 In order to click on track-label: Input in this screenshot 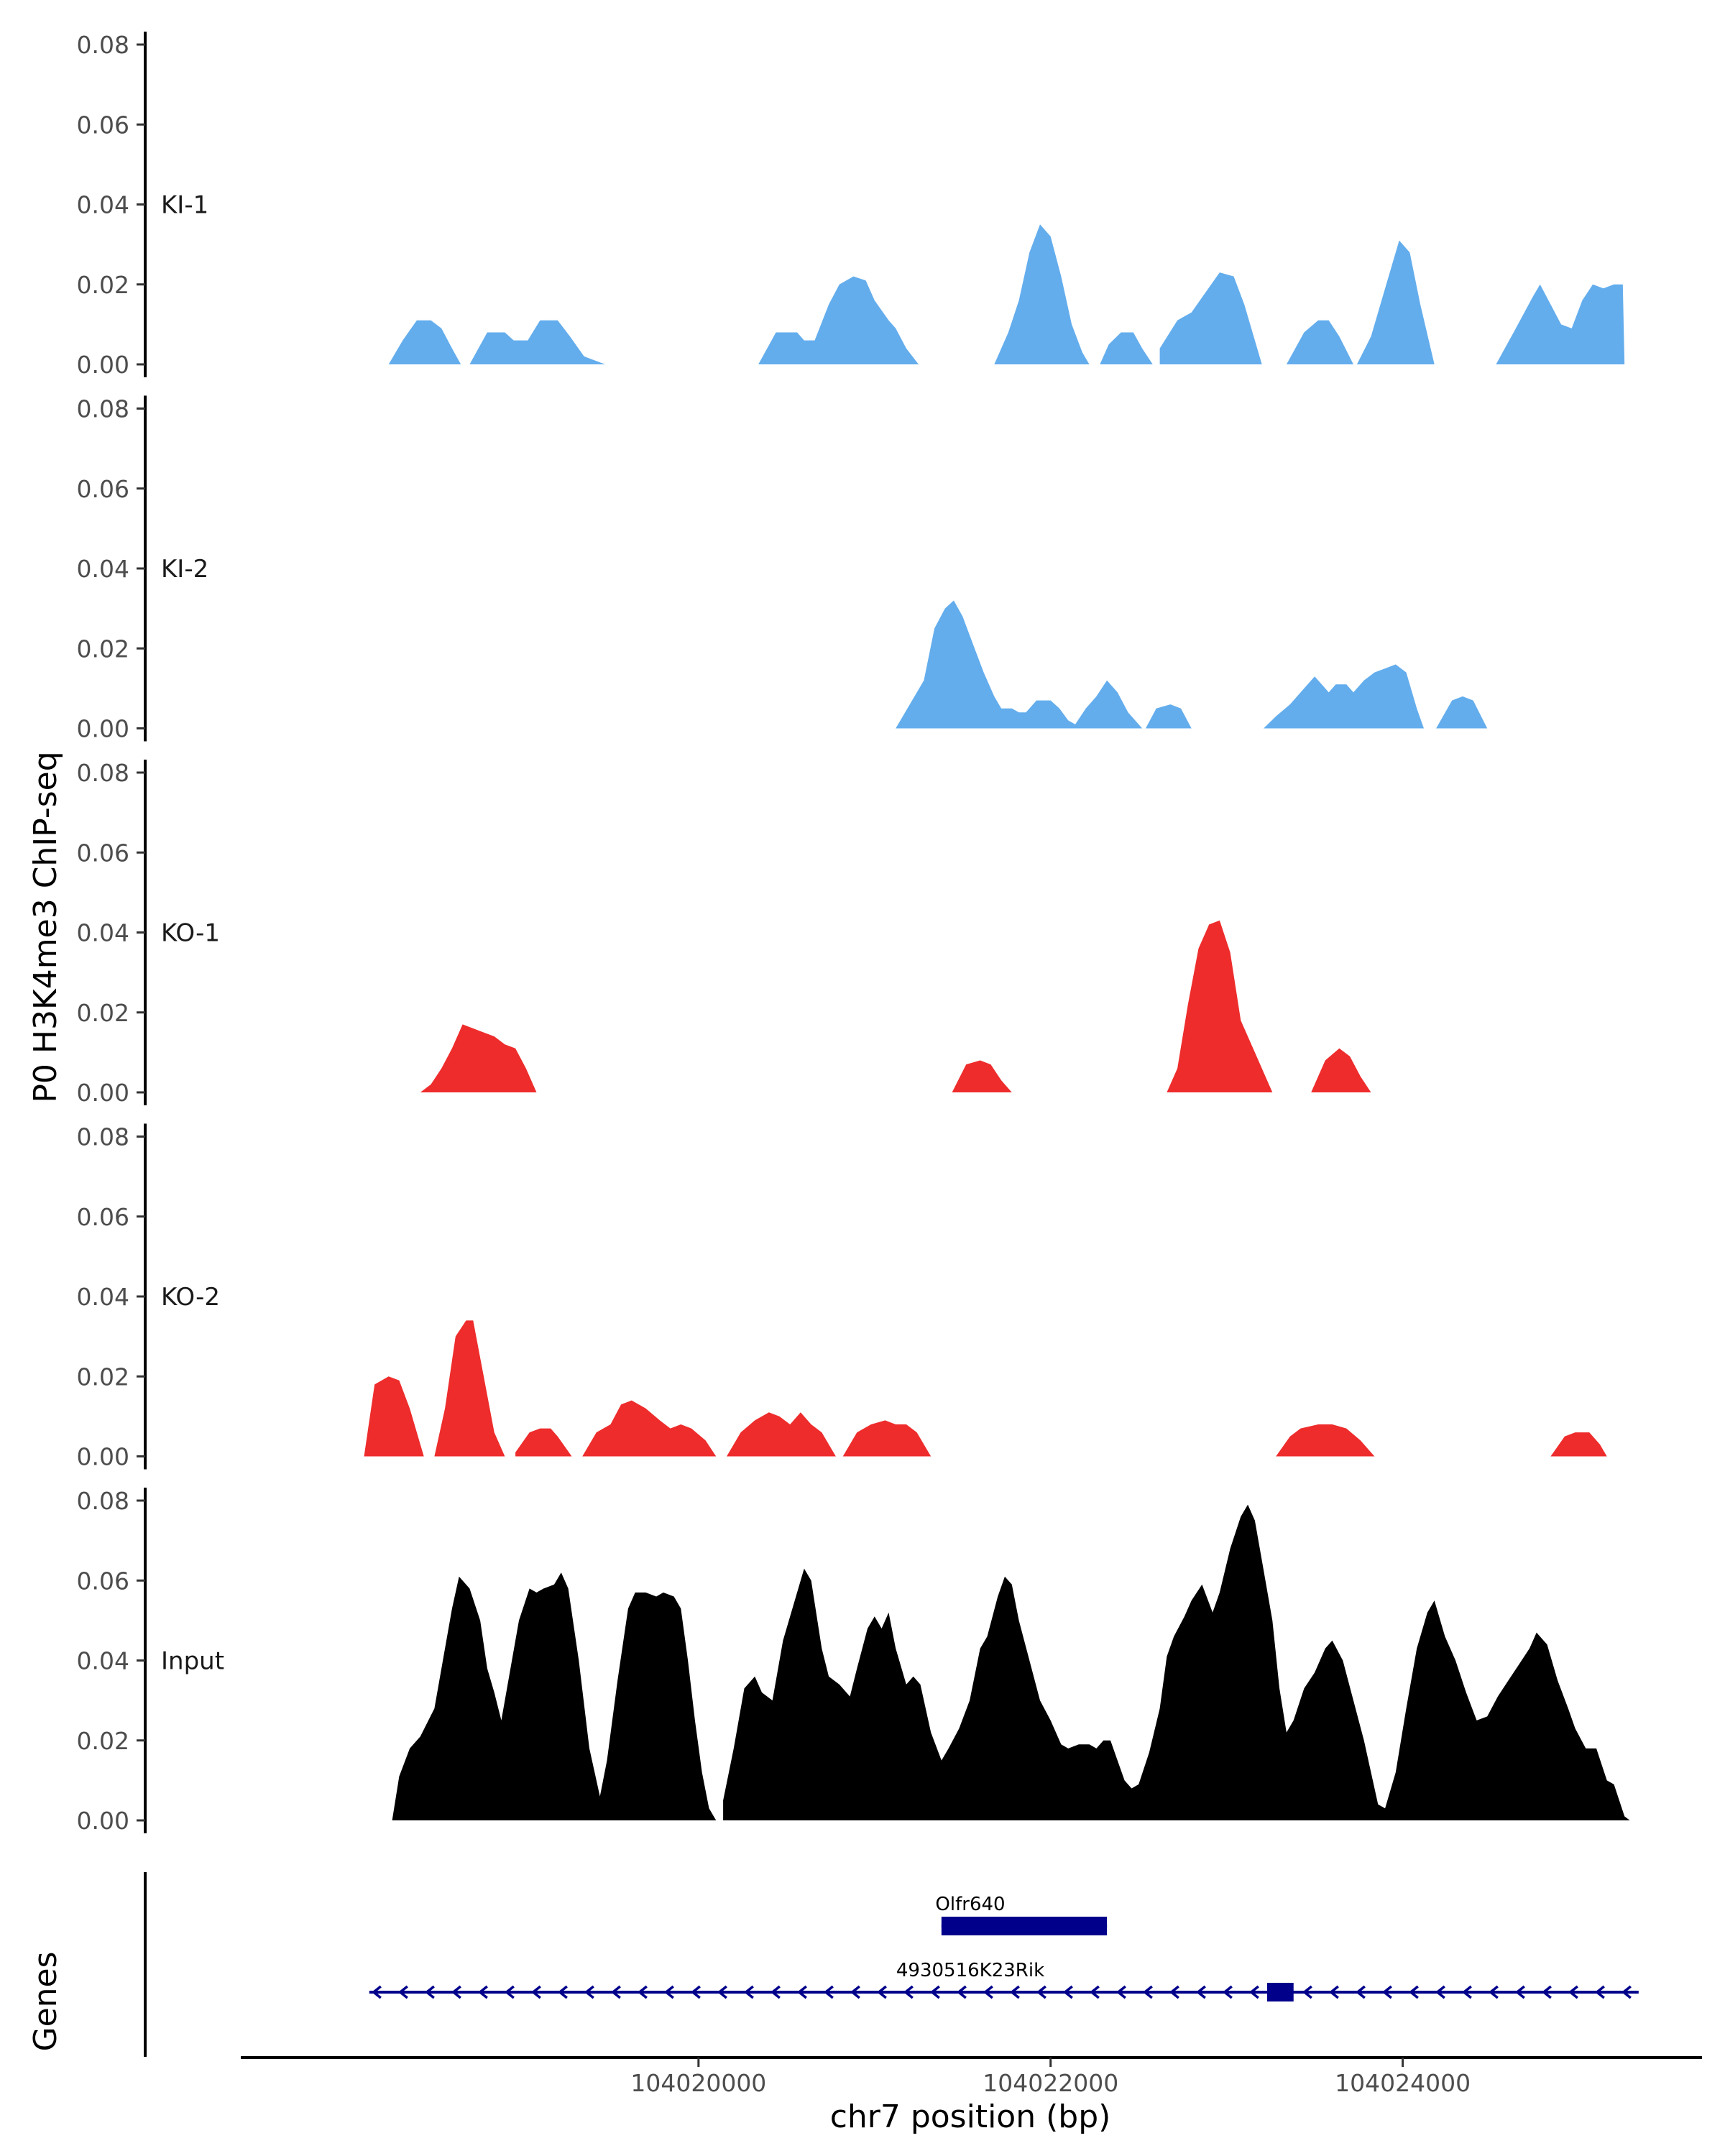, I will do `click(192, 1661)`.